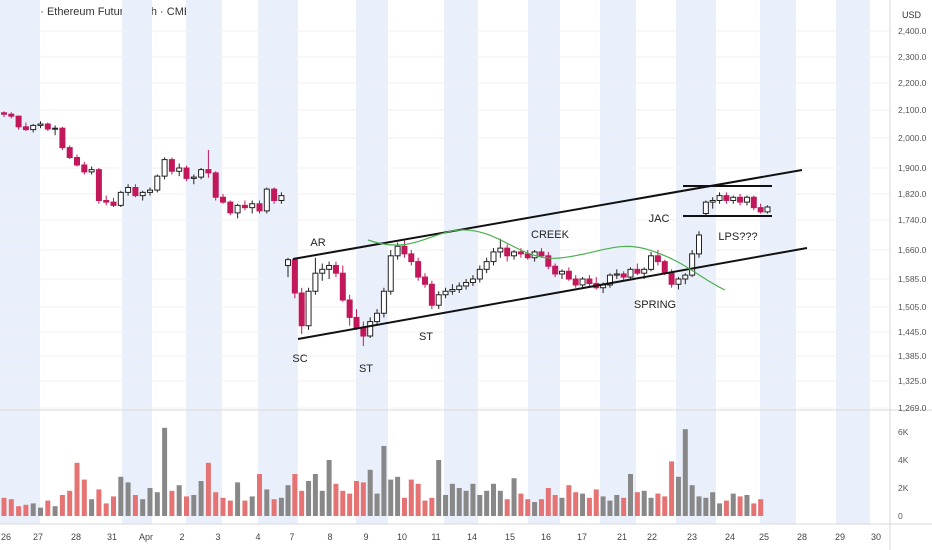 The height and width of the screenshot is (550, 932). I want to click on date-tick-label: 9, so click(365, 537).